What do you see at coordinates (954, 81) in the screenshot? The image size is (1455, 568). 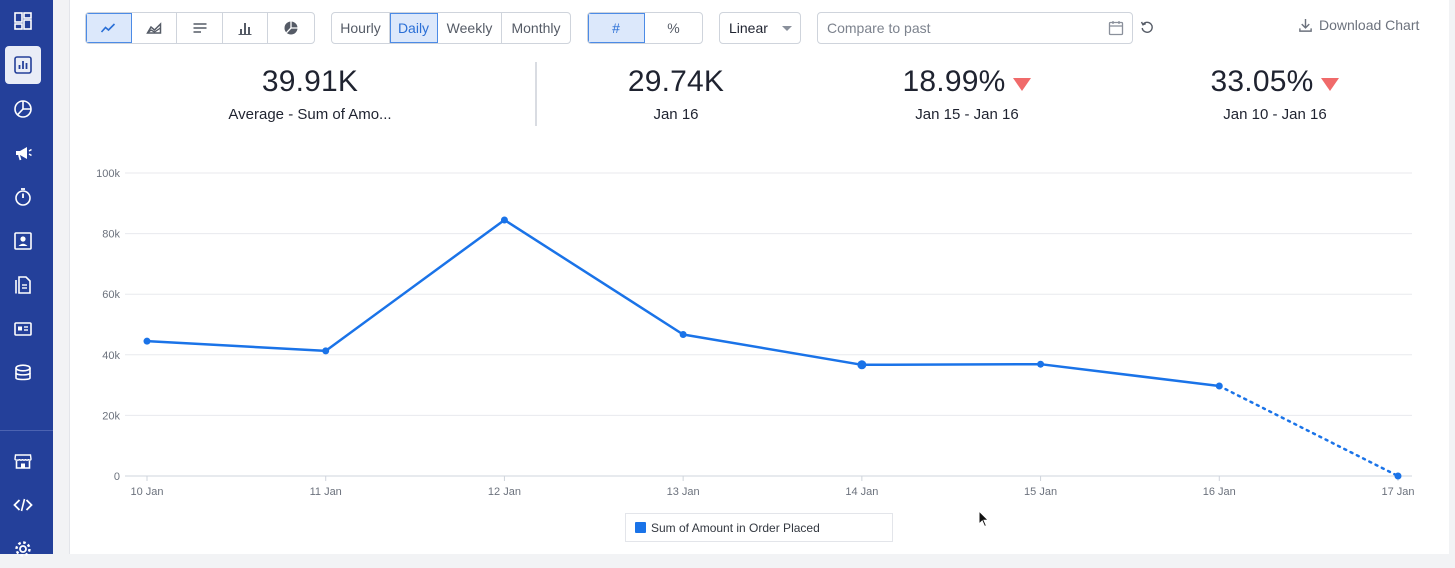 I see `stat-value: 18.99%` at bounding box center [954, 81].